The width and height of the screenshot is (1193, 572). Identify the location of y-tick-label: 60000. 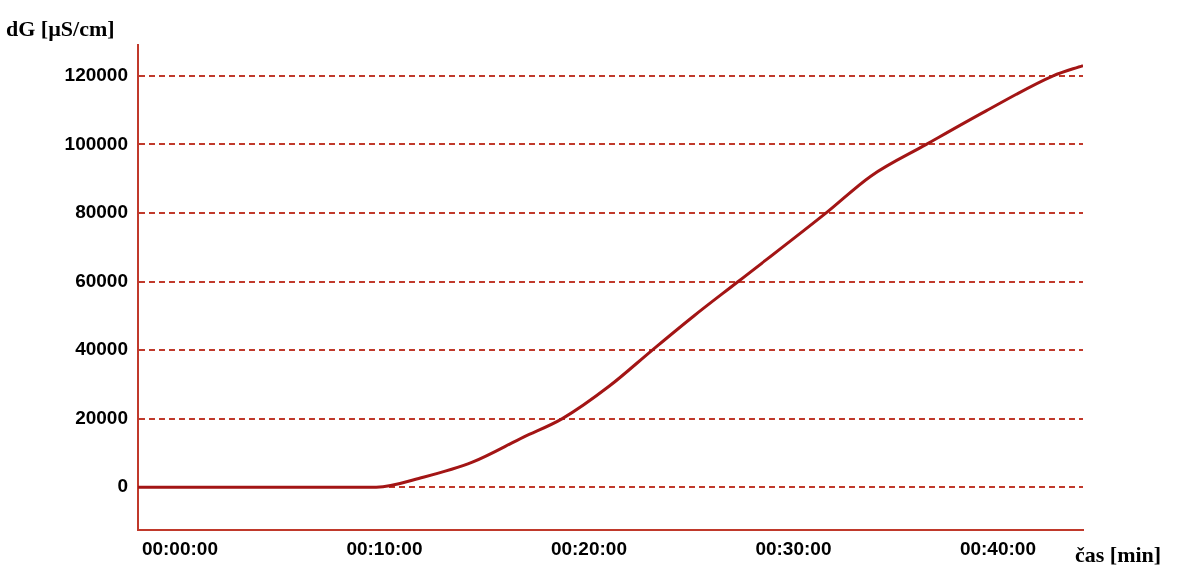
(101, 280).